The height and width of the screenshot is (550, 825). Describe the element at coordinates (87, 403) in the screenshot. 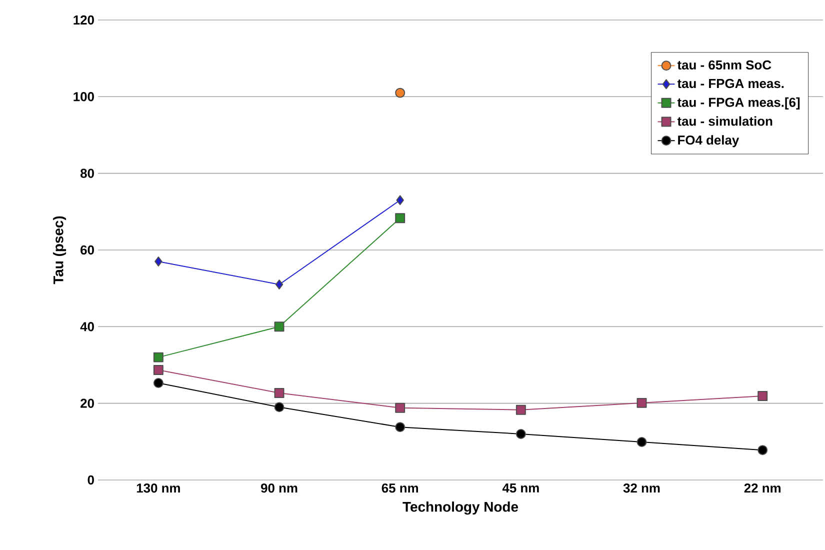

I see `y-tick-label: 20` at that location.